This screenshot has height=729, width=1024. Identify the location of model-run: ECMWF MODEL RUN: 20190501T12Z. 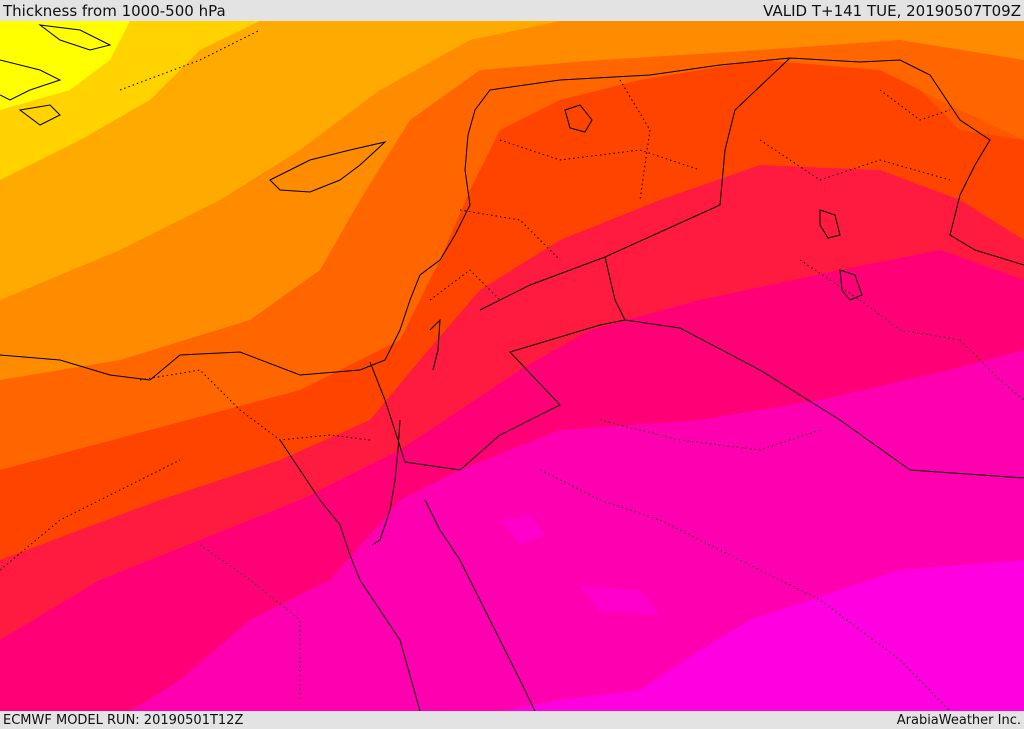
(123, 720).